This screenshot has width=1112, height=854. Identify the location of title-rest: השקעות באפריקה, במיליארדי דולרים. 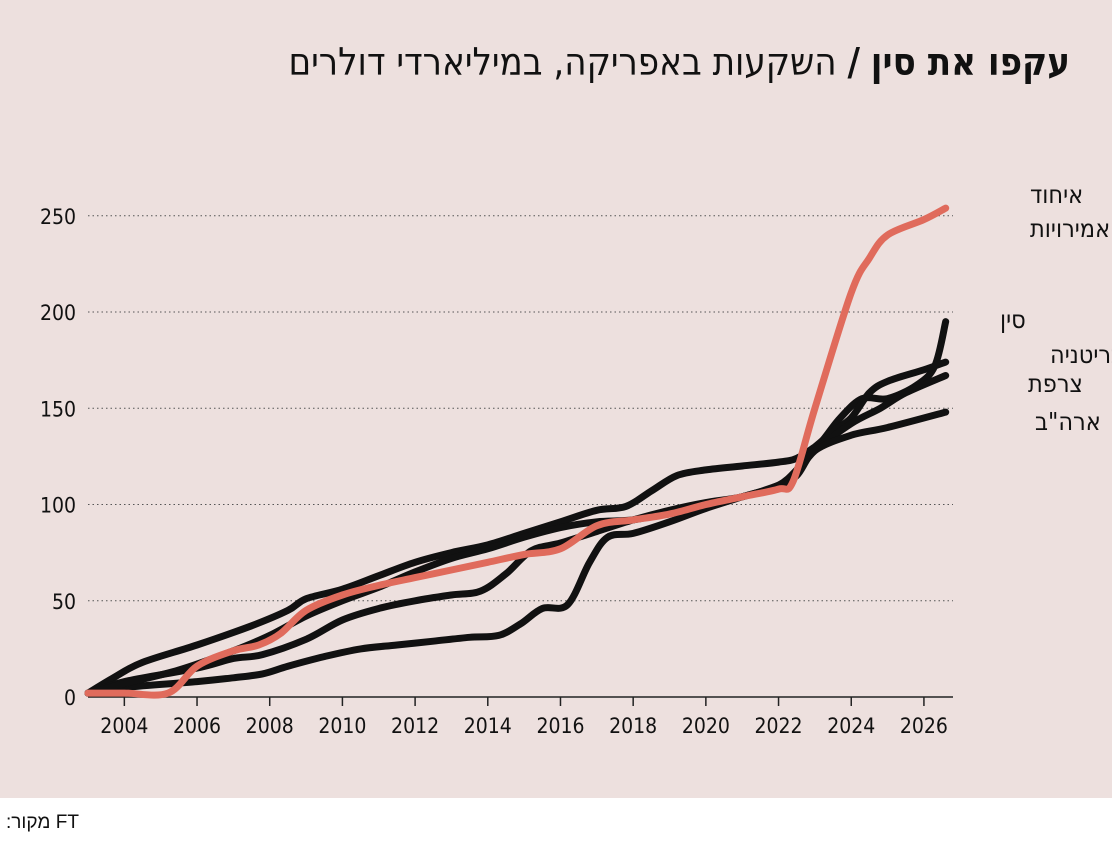
(562, 62).